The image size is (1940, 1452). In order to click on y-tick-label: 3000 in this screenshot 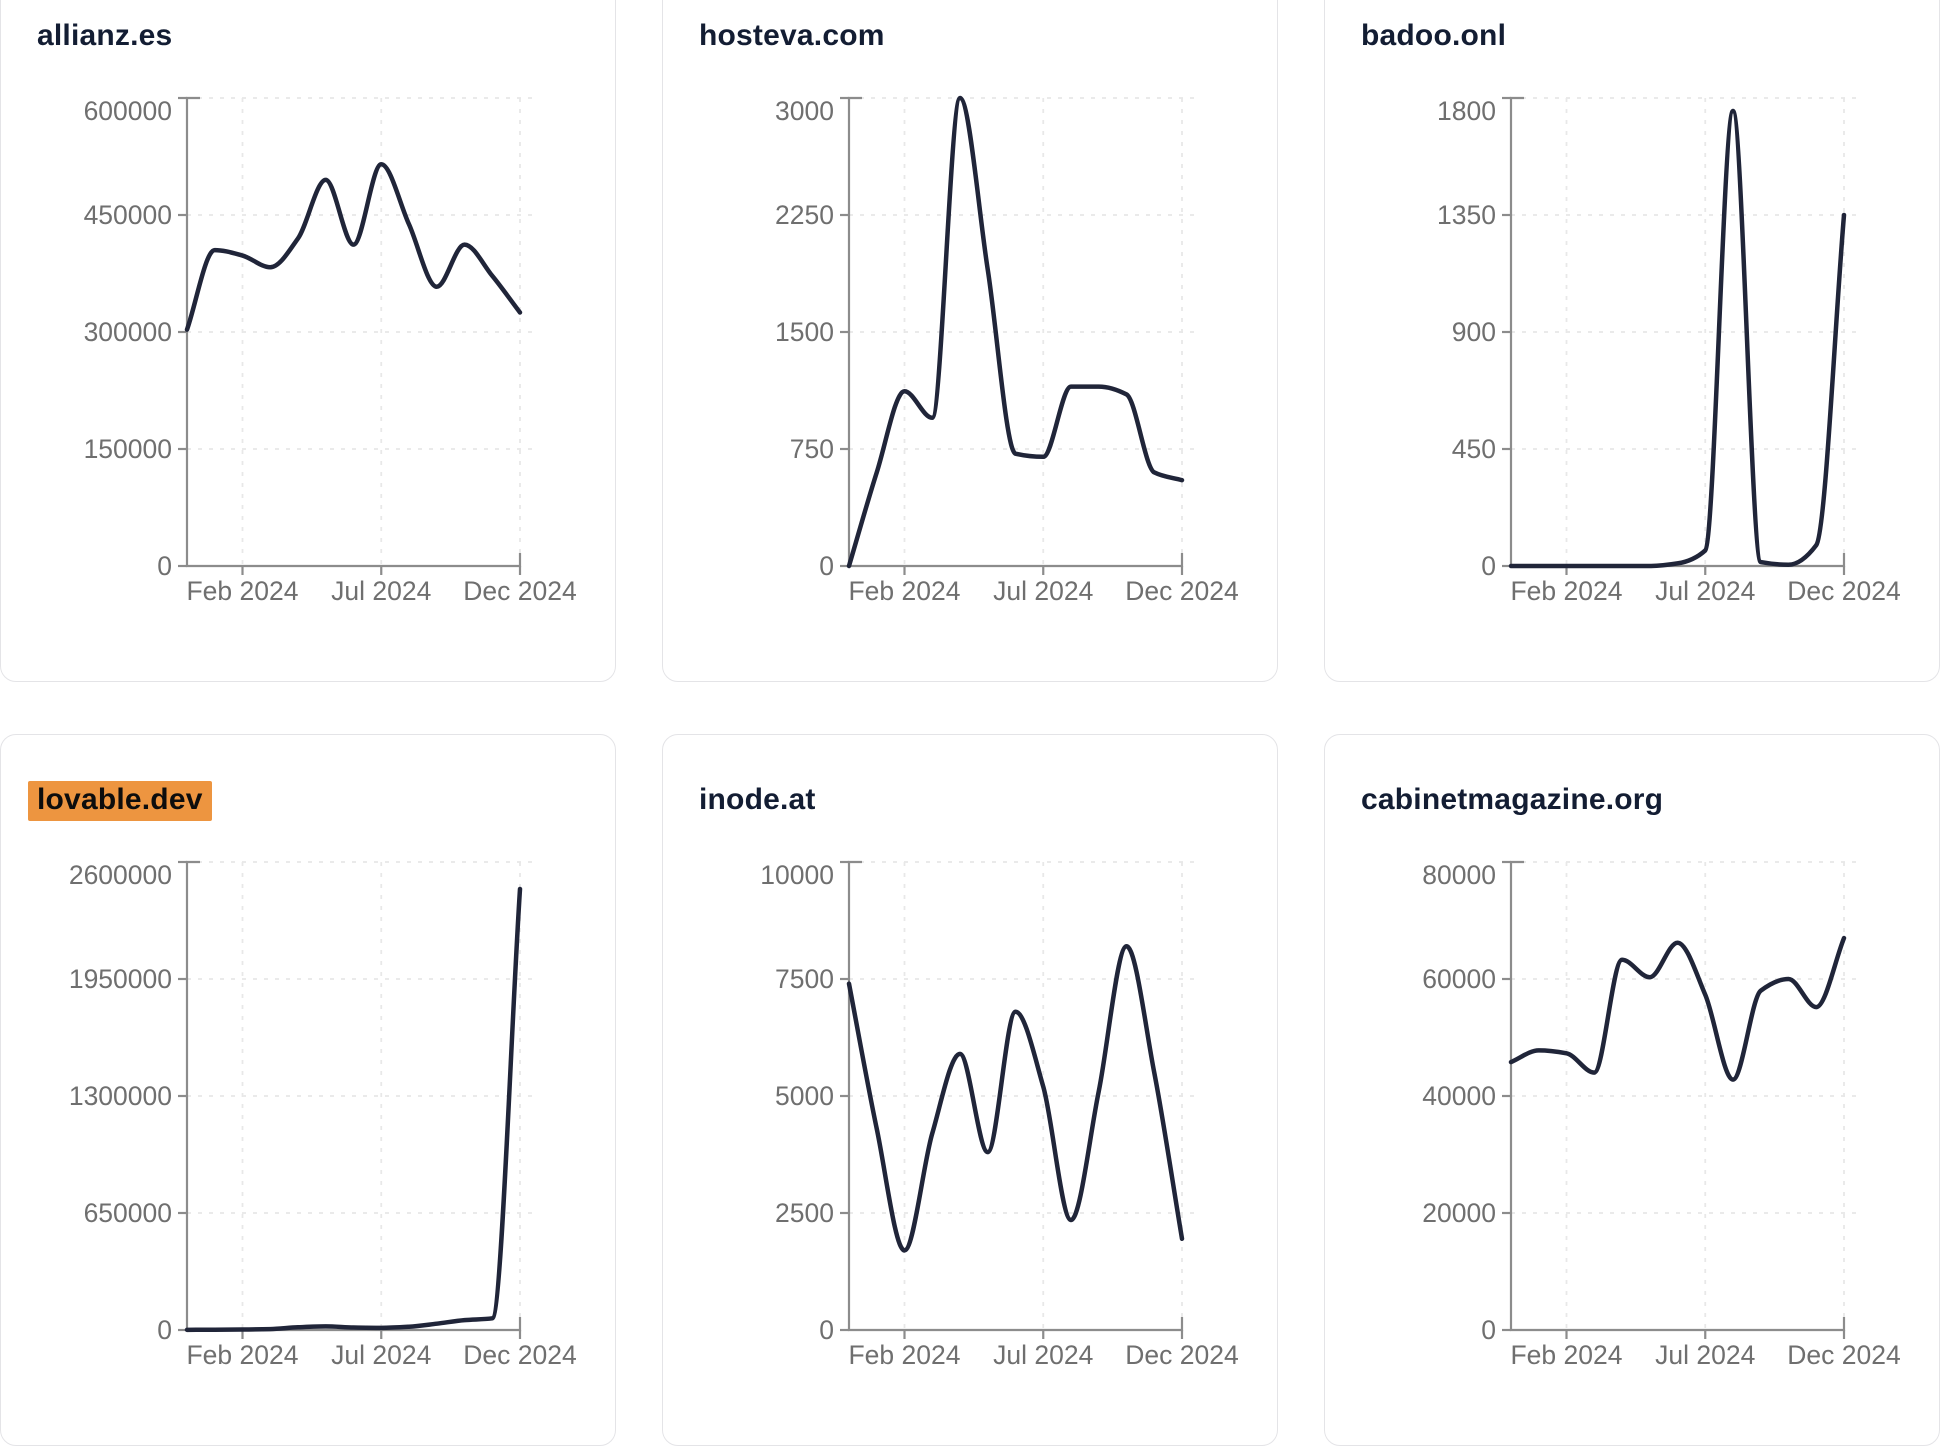, I will do `click(804, 111)`.